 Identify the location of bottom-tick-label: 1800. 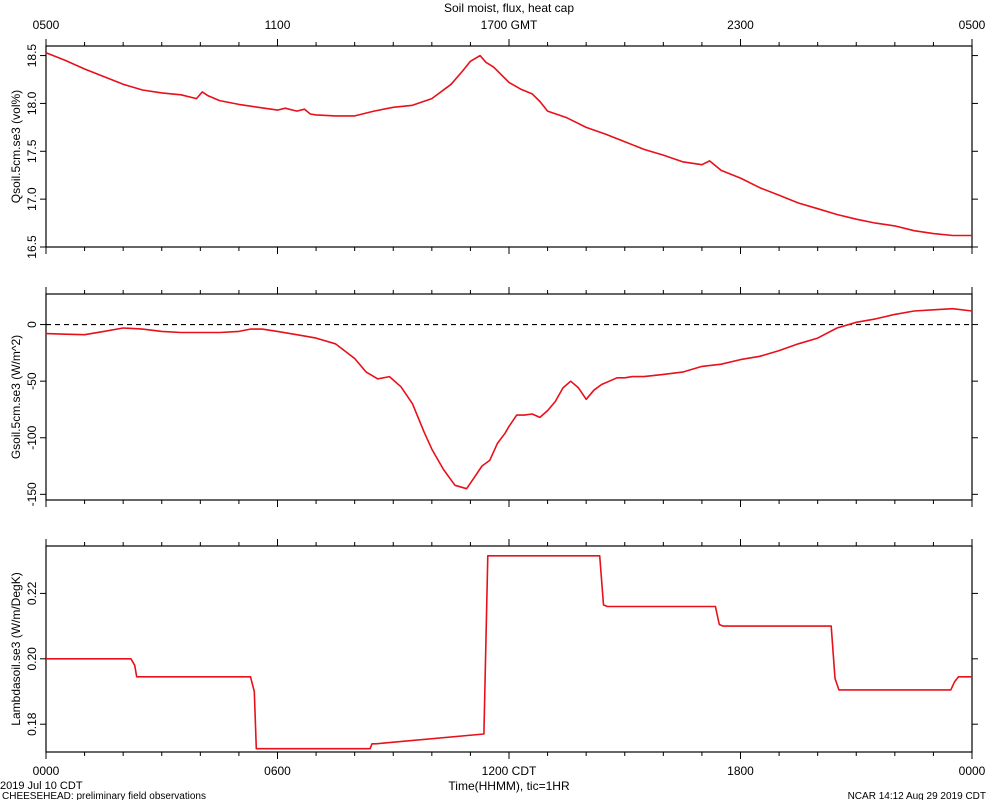
(740, 771).